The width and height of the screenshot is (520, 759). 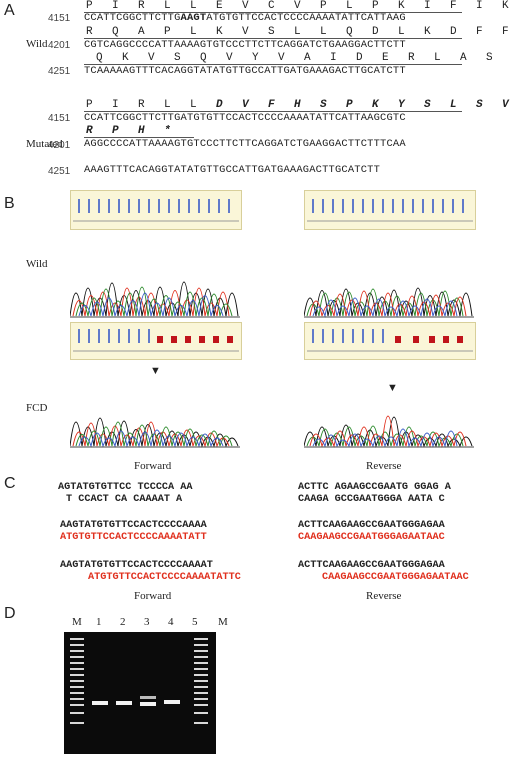 What do you see at coordinates (371, 525) in the screenshot?
I see `reverse-wild-sequence: ACTTCAAGAAGCCGAATGGGAGAA` at bounding box center [371, 525].